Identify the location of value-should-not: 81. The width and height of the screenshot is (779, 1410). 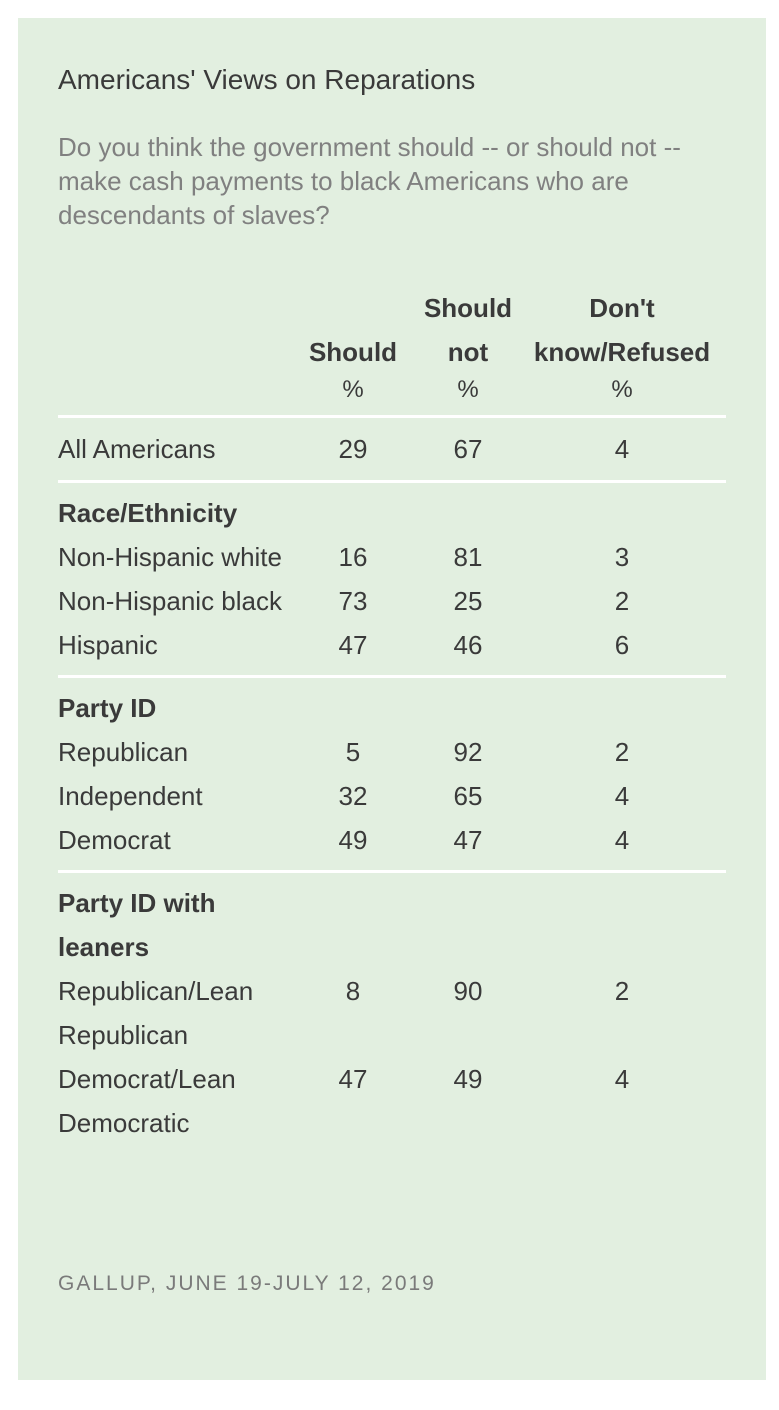
(468, 557).